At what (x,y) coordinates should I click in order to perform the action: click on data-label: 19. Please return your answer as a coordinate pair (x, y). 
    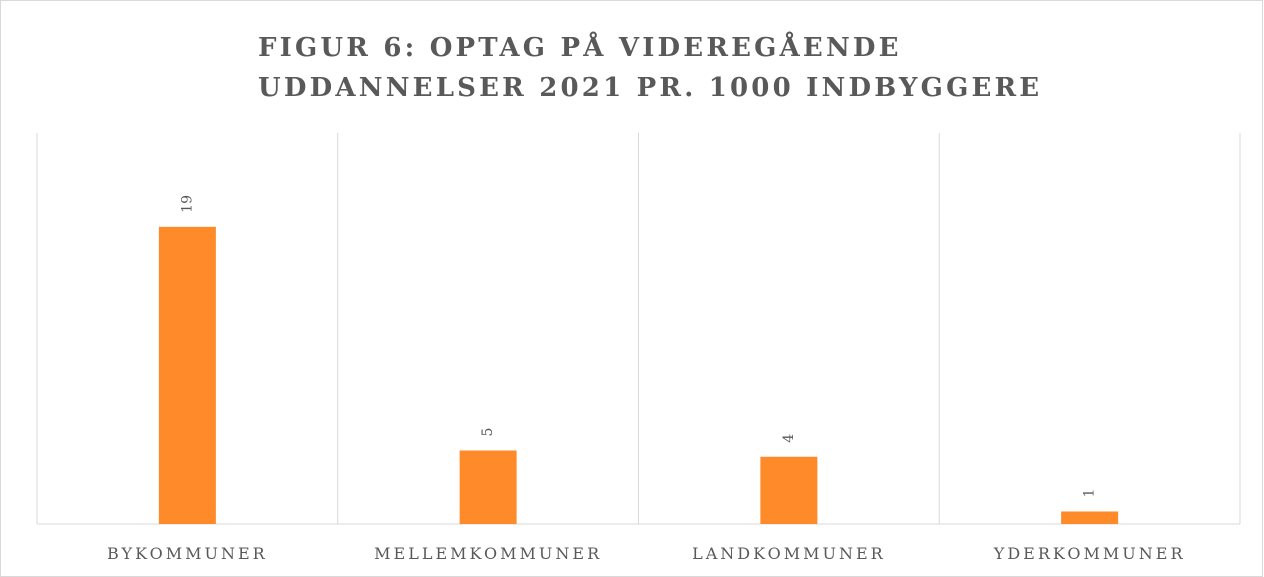
    Looking at the image, I should click on (187, 204).